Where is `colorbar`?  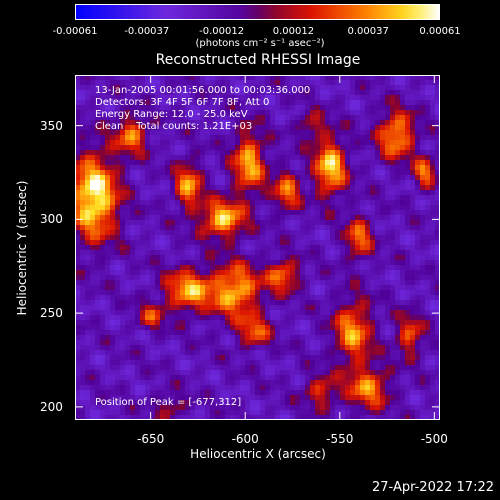 colorbar is located at coordinates (257, 12).